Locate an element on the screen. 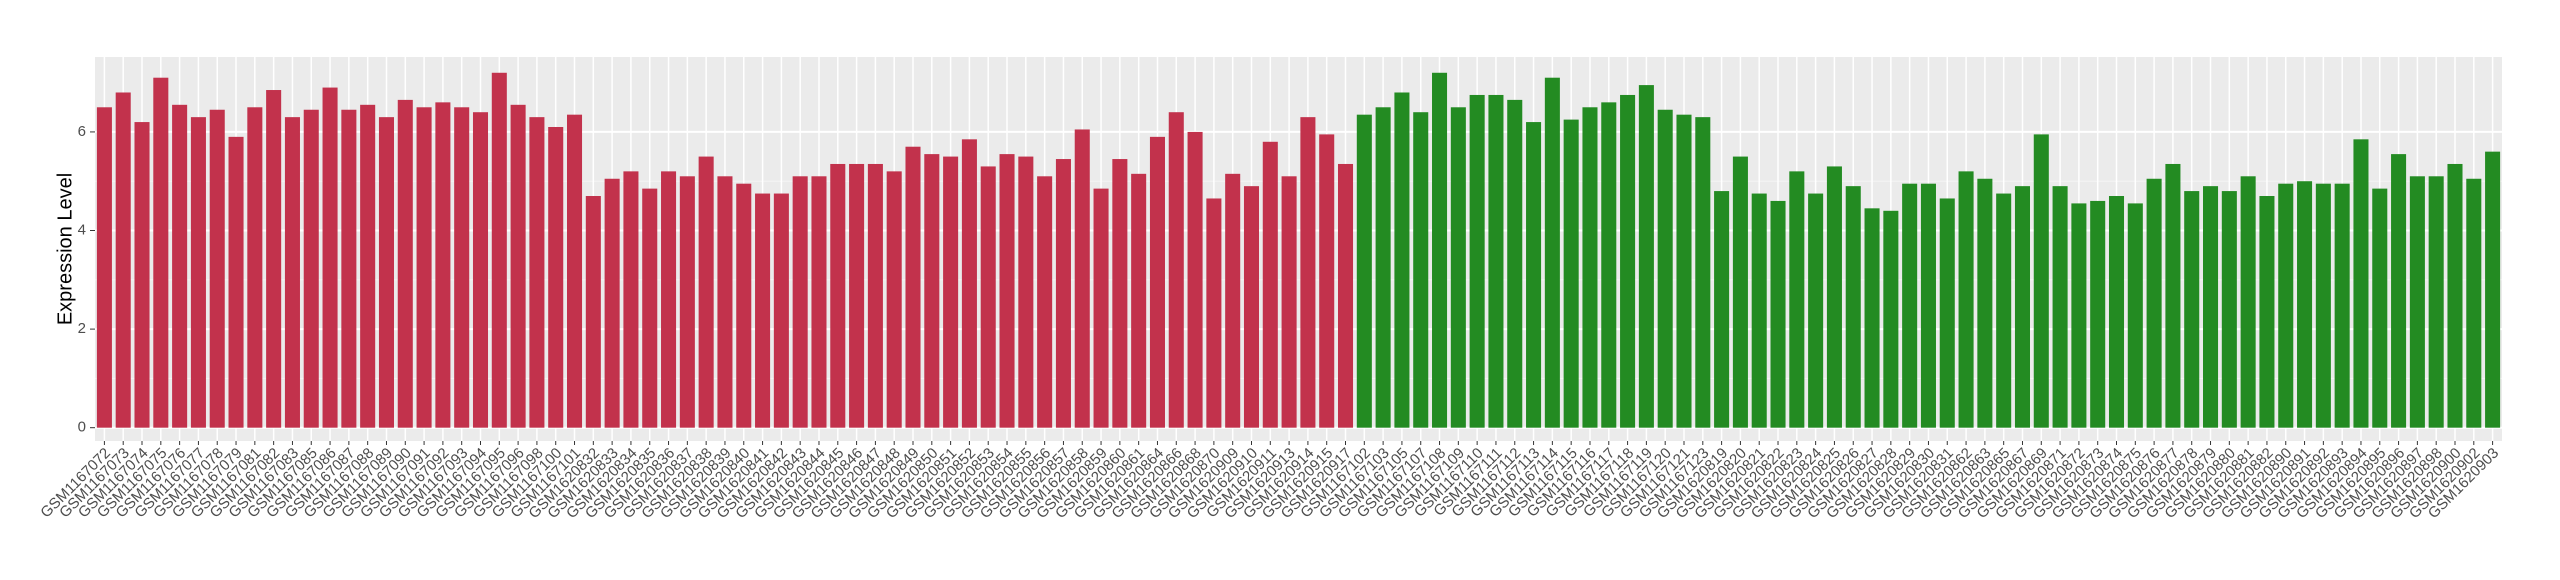 Image resolution: width=2560 pixels, height=580 pixels. y-tick-label: 6 is located at coordinates (82, 131).